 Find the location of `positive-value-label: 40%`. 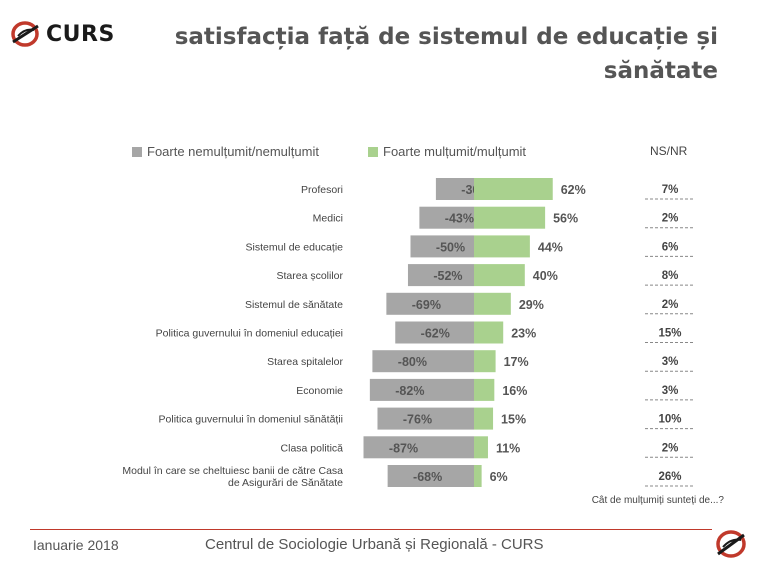

positive-value-label: 40% is located at coordinates (545, 276).